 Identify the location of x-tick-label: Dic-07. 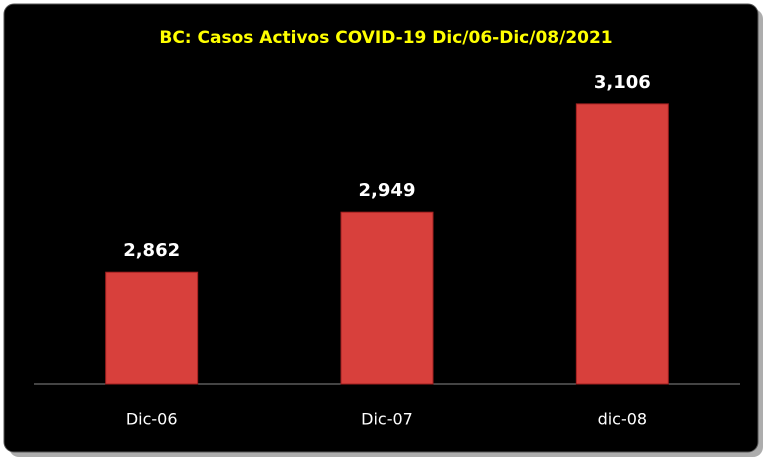
(387, 419).